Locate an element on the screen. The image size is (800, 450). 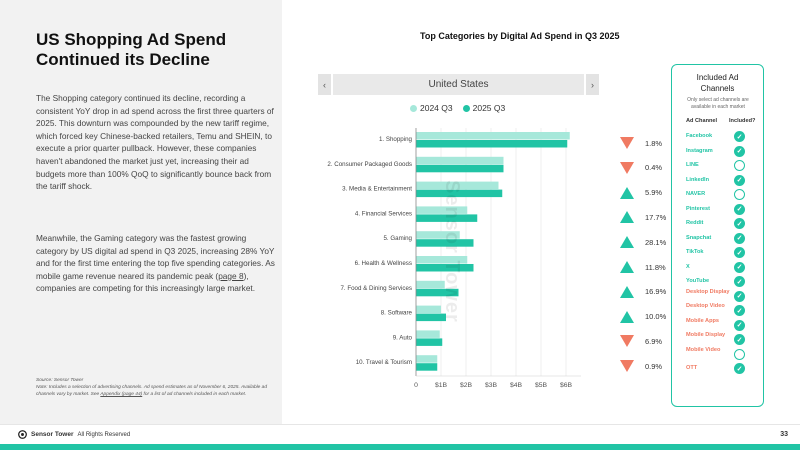
appendix-link: Appendix (page 44) is located at coordinates (121, 394).